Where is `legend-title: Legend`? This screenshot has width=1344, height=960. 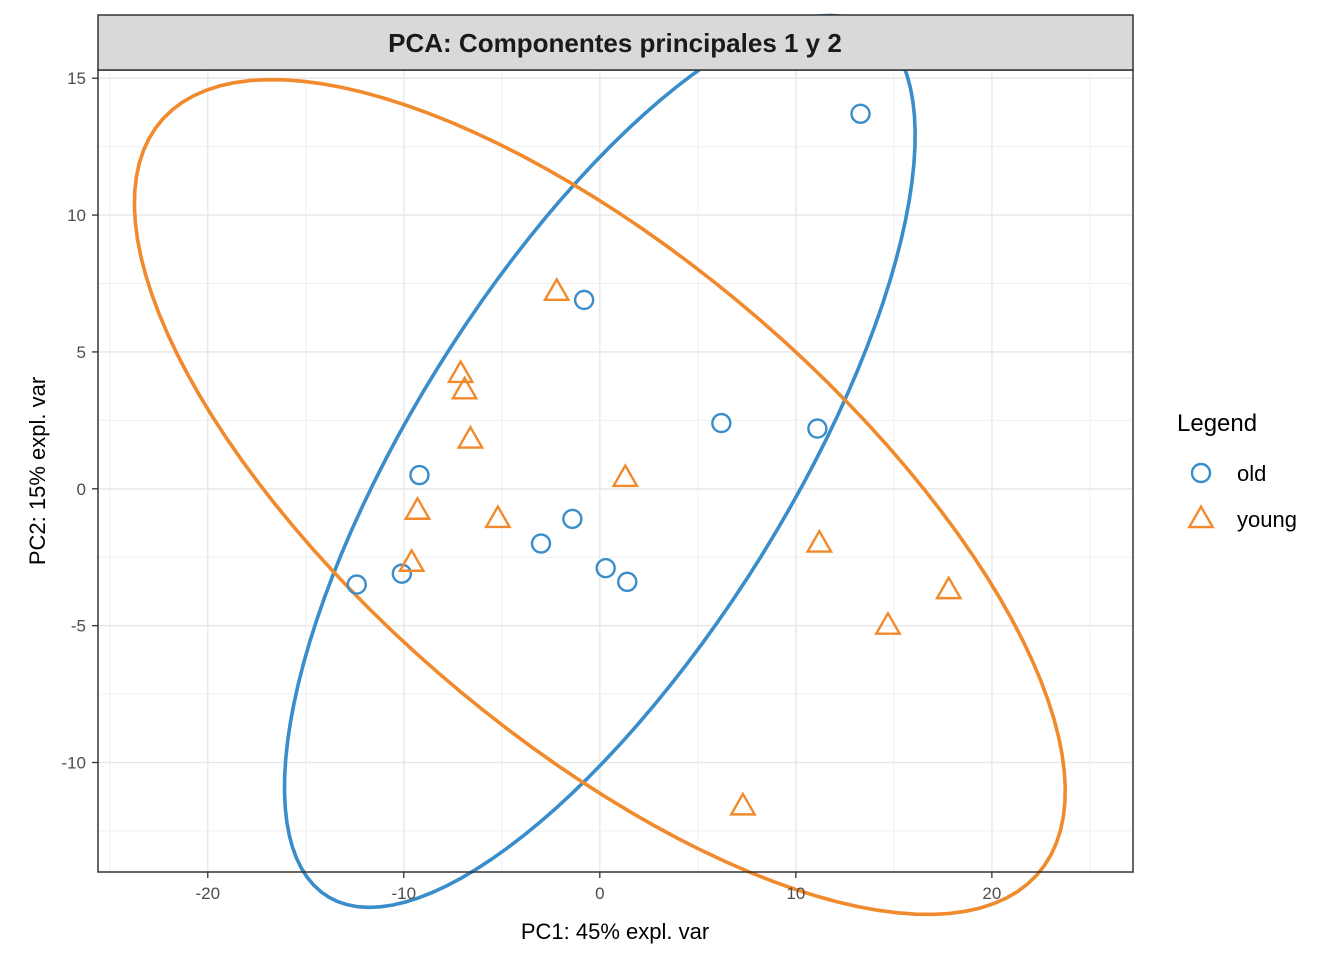
legend-title: Legend is located at coordinates (1217, 423).